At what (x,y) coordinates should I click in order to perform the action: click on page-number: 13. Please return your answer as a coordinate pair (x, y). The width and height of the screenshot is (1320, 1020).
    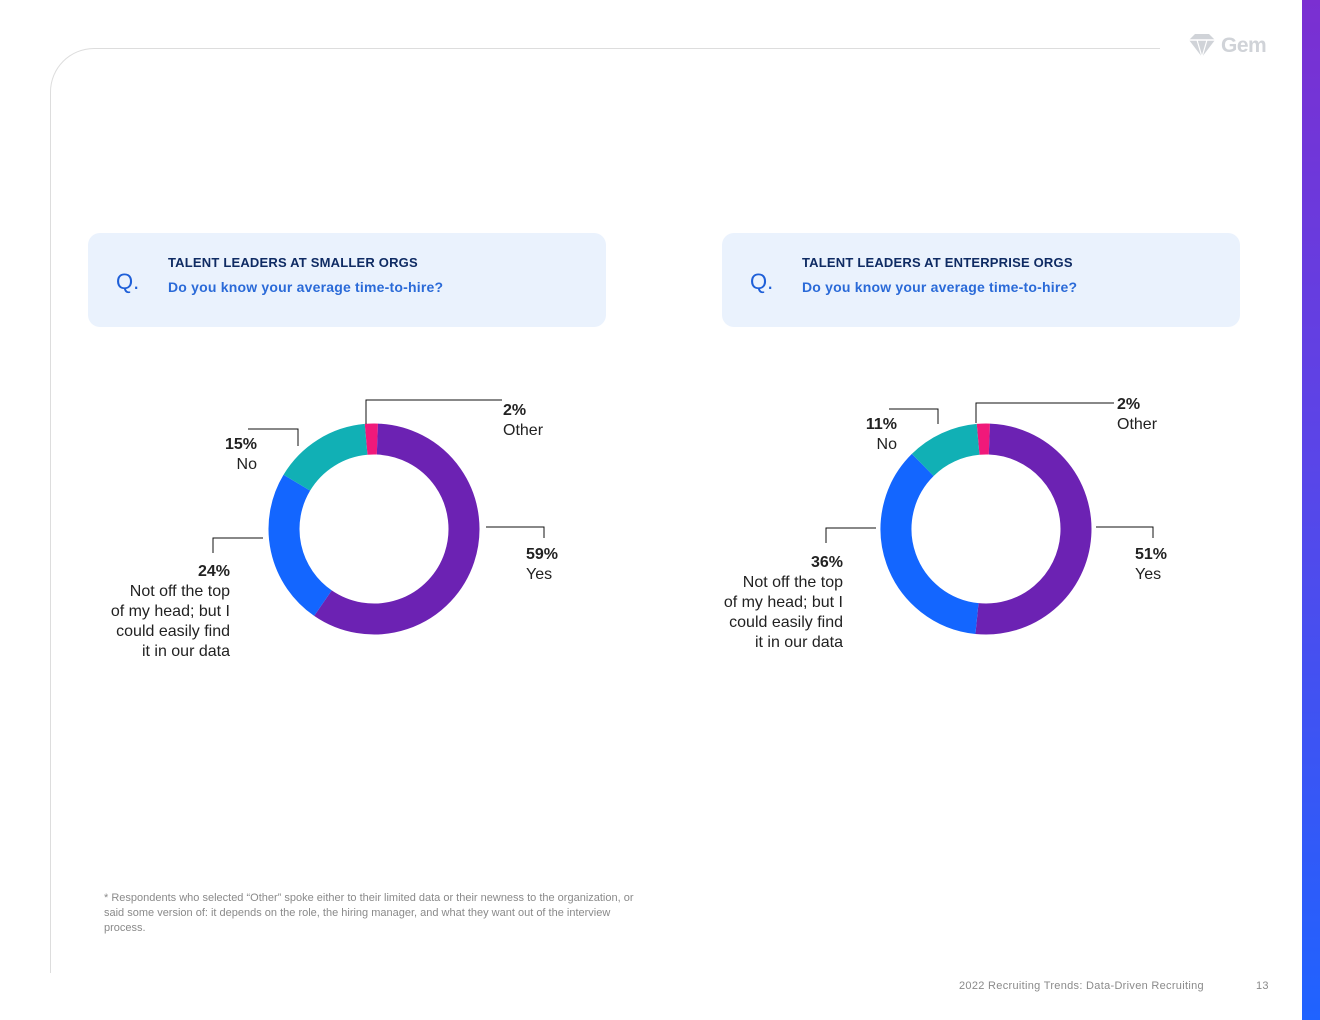
    Looking at the image, I should click on (1262, 986).